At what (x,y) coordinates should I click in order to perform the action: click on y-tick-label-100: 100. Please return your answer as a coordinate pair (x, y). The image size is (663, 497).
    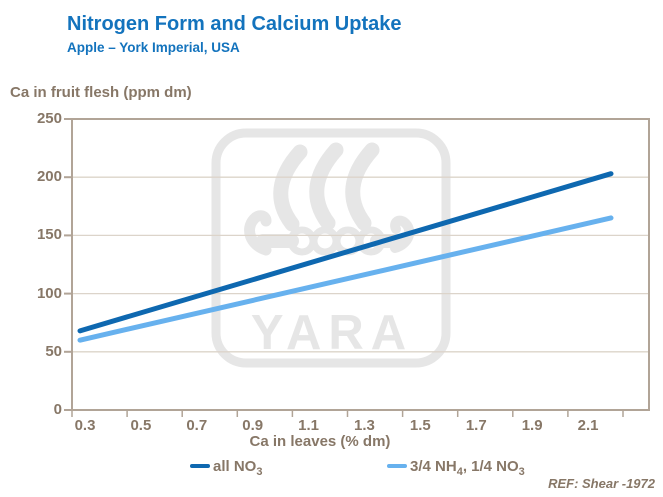
    Looking at the image, I should click on (49, 293).